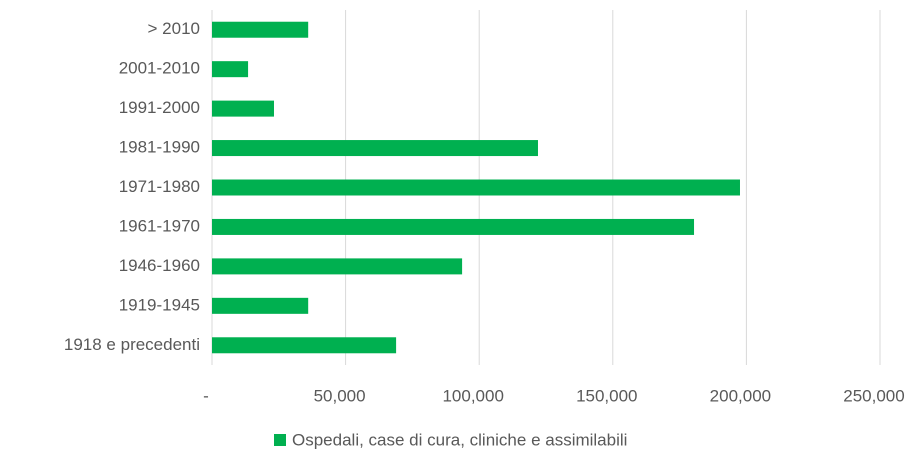 The width and height of the screenshot is (924, 460). Describe the element at coordinates (873, 395) in the screenshot. I see `x-tick-label: 250,000` at that location.